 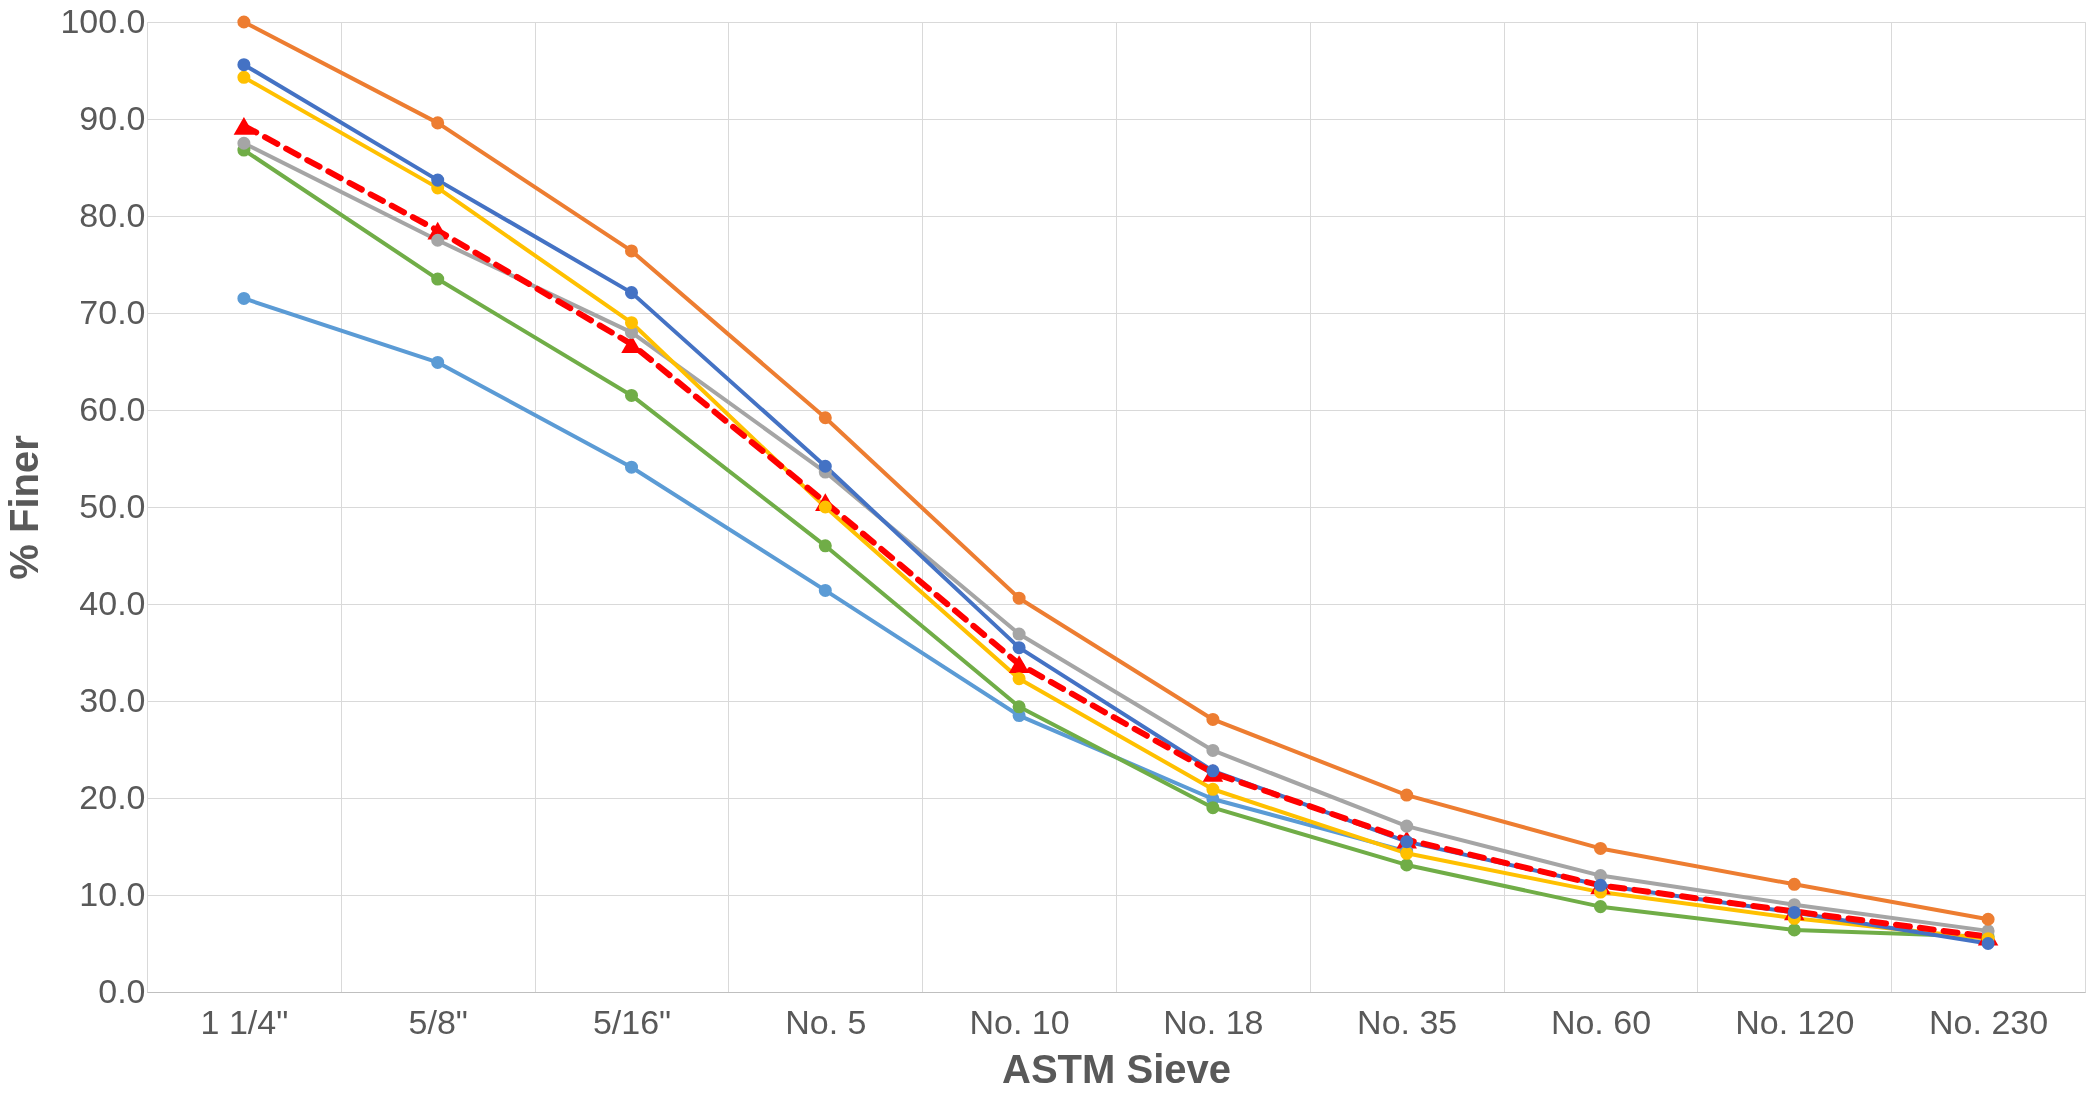 I want to click on y-axis-title: % Finer, so click(x=24, y=507).